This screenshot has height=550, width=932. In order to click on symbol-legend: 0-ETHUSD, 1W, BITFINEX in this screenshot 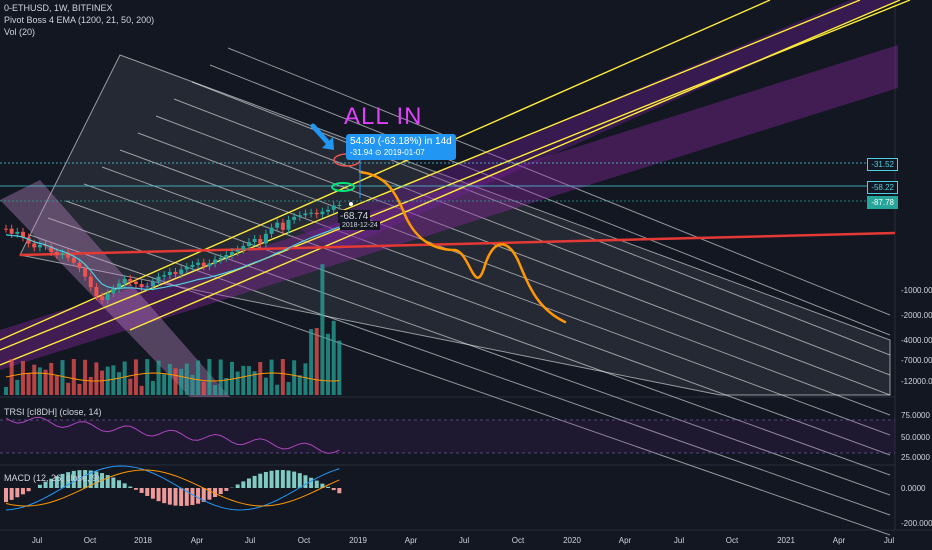, I will do `click(58, 8)`.